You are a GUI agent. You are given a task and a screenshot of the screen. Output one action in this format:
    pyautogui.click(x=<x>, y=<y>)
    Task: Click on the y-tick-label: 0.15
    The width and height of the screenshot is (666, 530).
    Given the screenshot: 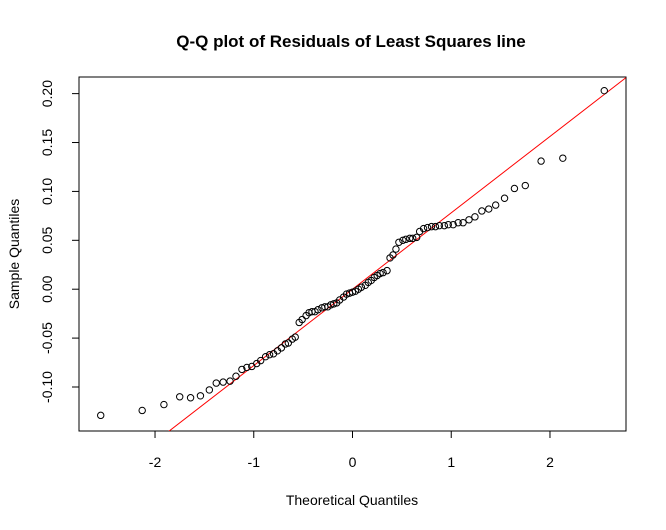 What is the action you would take?
    pyautogui.click(x=47, y=142)
    